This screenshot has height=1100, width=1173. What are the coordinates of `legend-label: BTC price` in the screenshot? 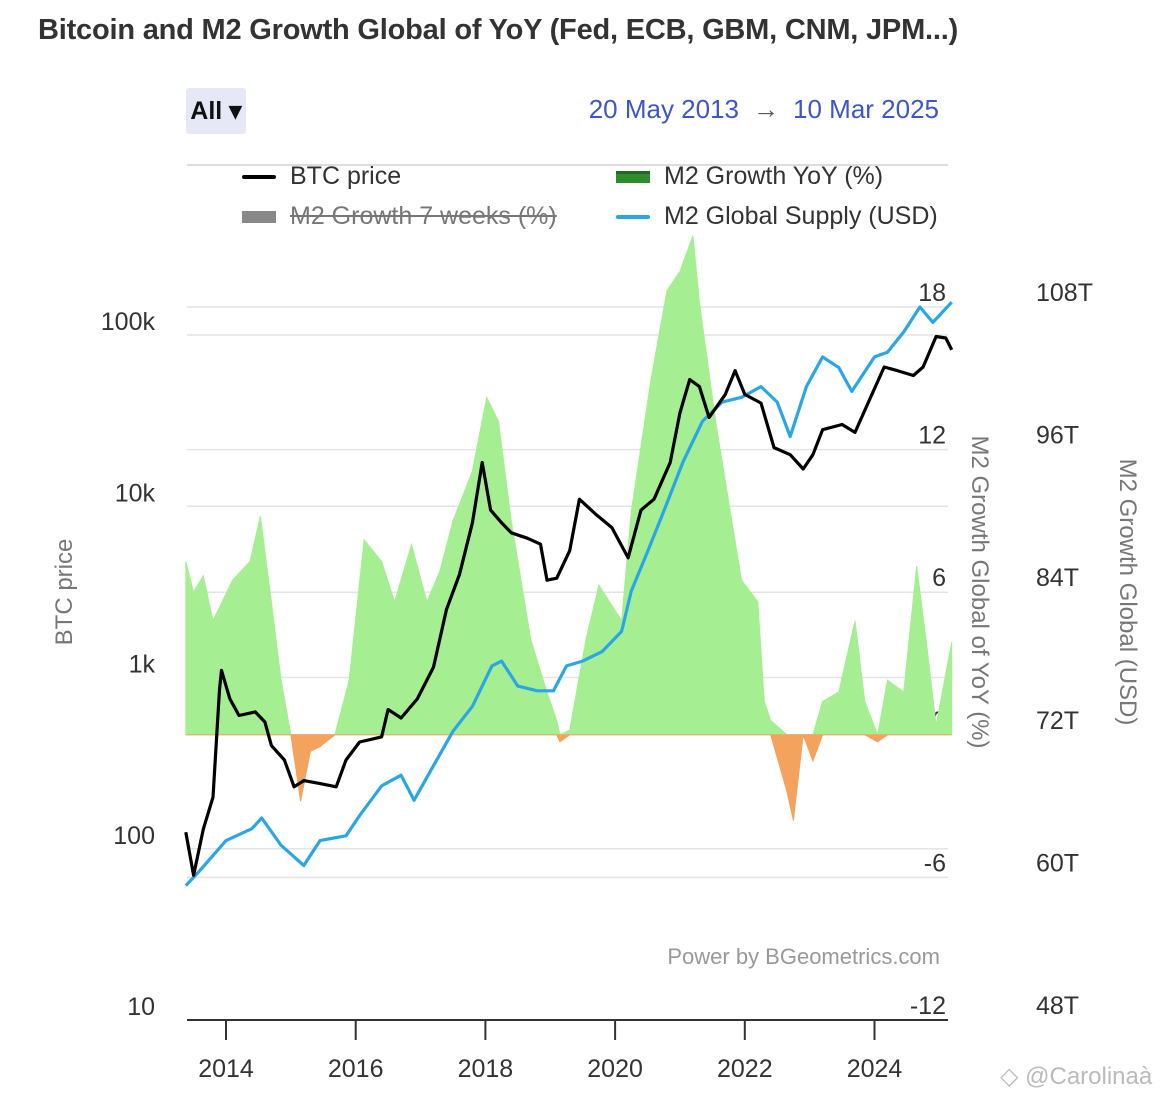 It's located at (346, 176).